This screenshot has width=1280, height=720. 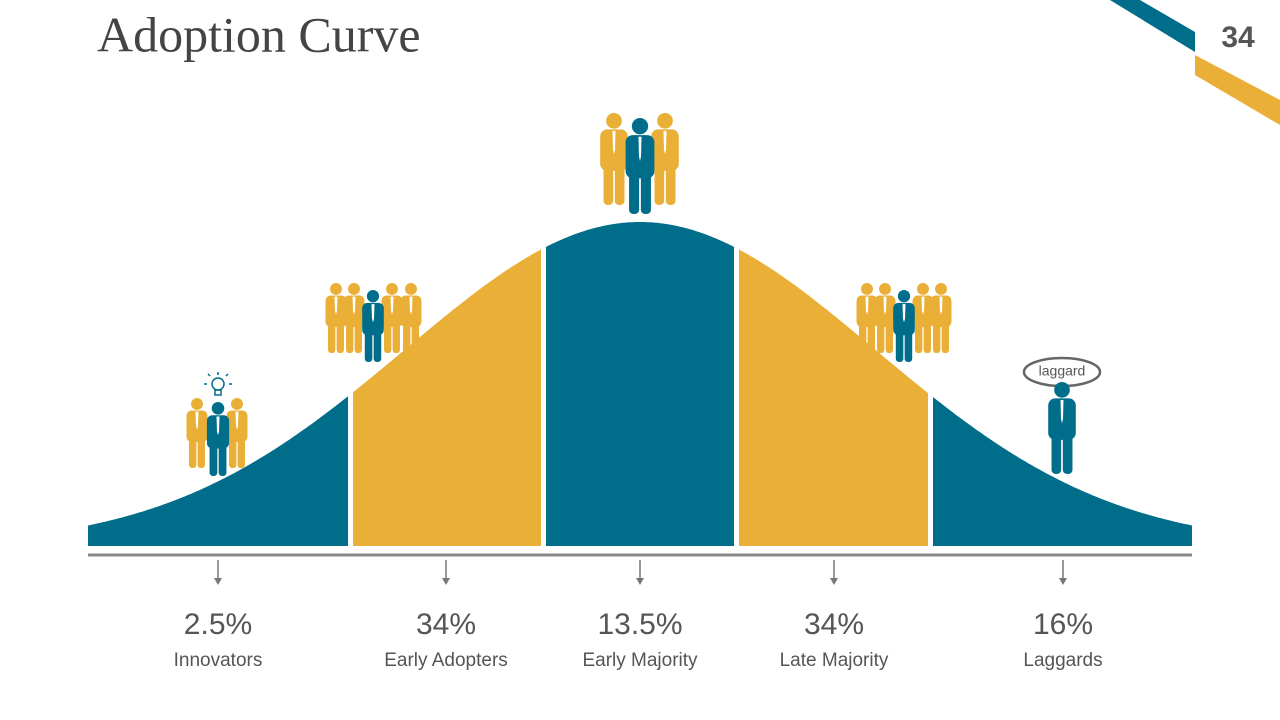 What do you see at coordinates (1152, 26) in the screenshot?
I see `corner-stripe-blue` at bounding box center [1152, 26].